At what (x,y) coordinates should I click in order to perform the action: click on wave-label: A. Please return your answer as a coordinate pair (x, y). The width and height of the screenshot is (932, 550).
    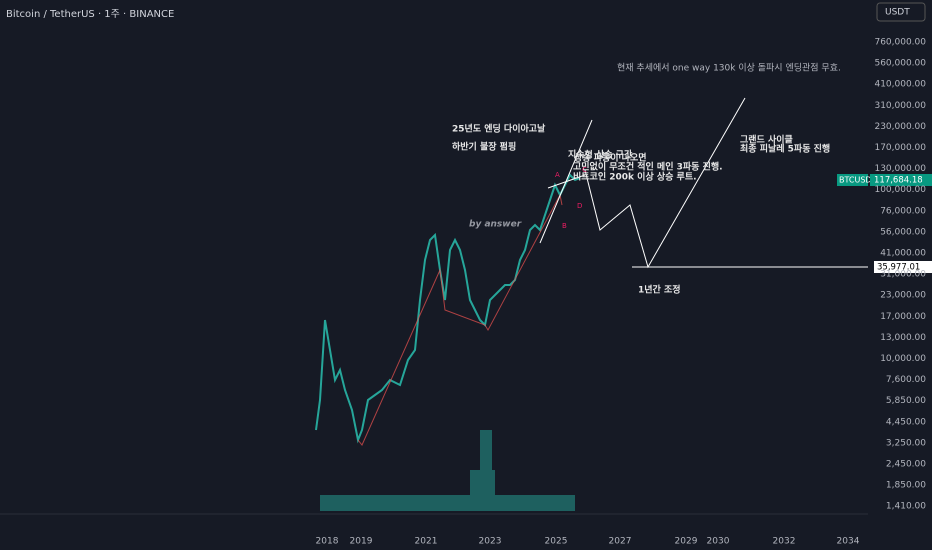
    Looking at the image, I should click on (557, 175).